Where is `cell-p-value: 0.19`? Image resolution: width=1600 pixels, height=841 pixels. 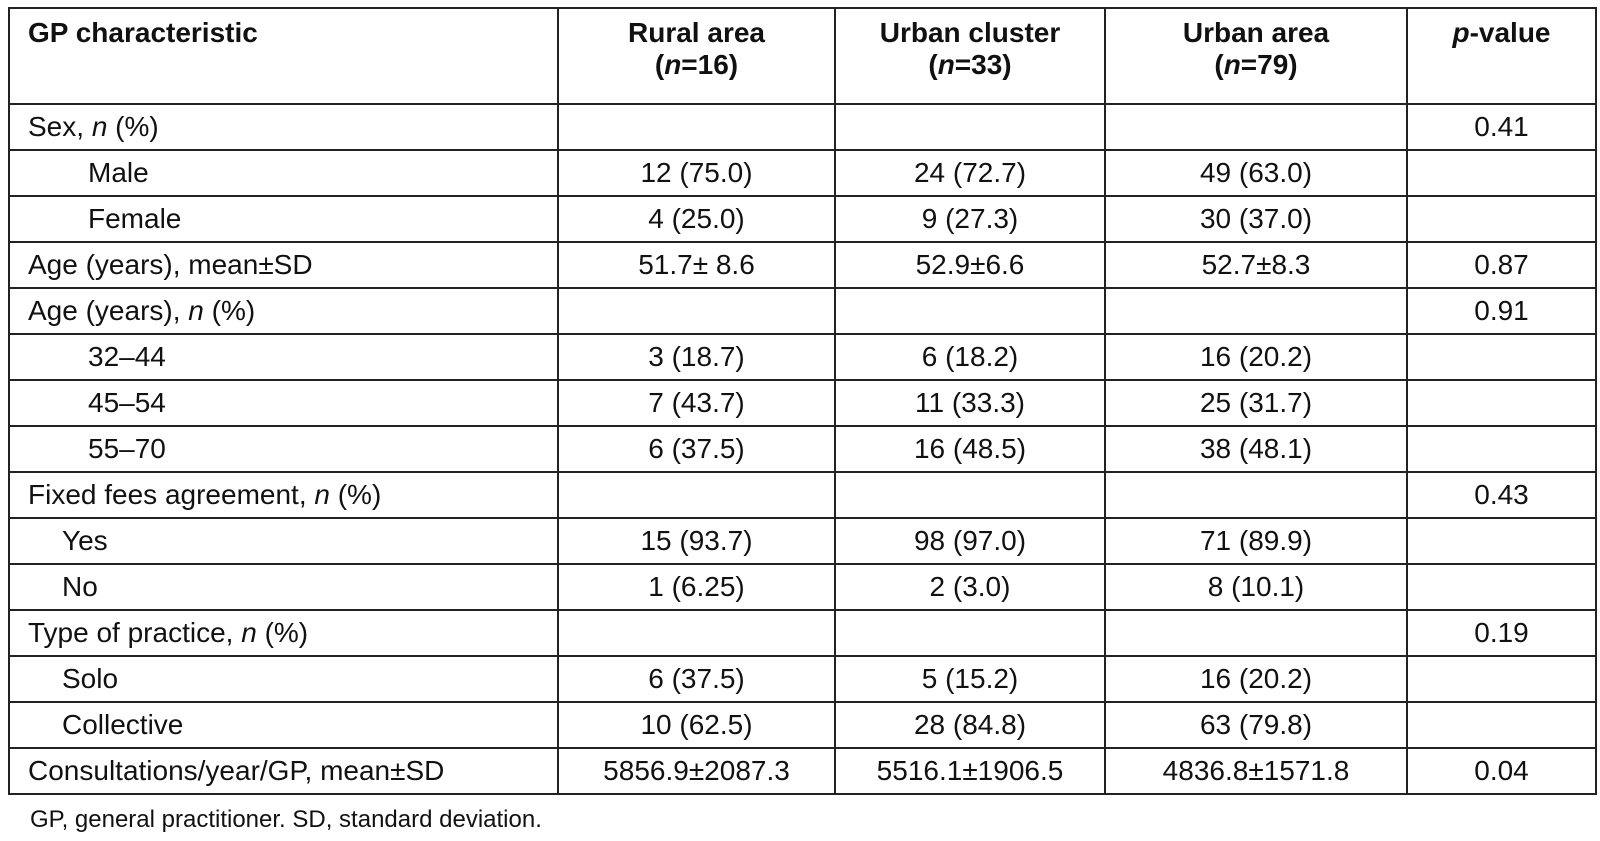 cell-p-value: 0.19 is located at coordinates (1501, 633).